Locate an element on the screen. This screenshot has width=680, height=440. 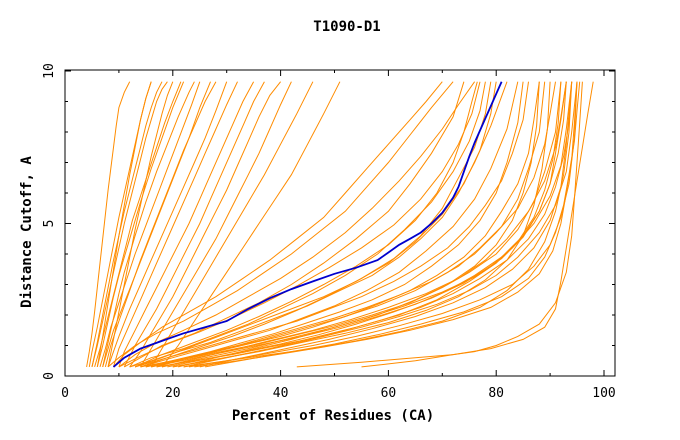
y-axis-label: Distance Cutoff, A is located at coordinates (27, 232).